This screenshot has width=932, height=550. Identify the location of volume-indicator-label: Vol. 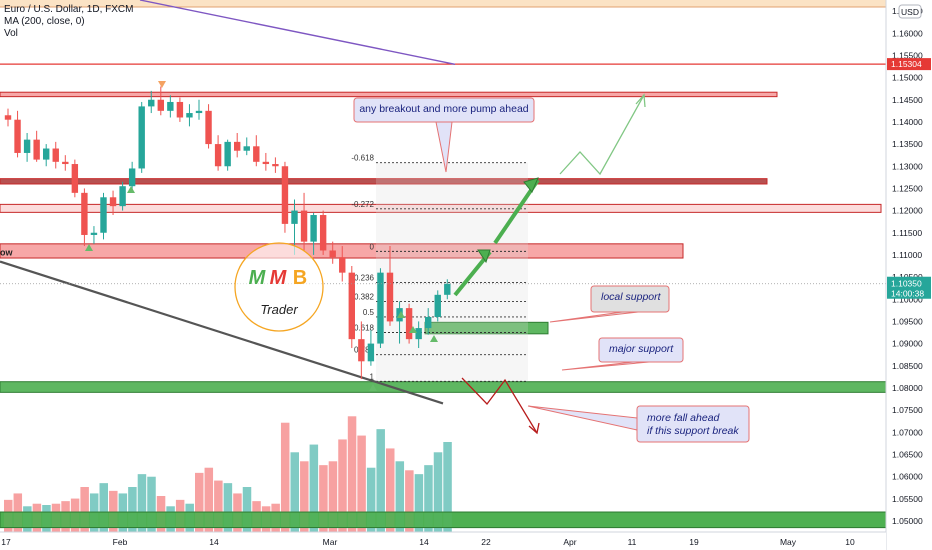
(11, 33).